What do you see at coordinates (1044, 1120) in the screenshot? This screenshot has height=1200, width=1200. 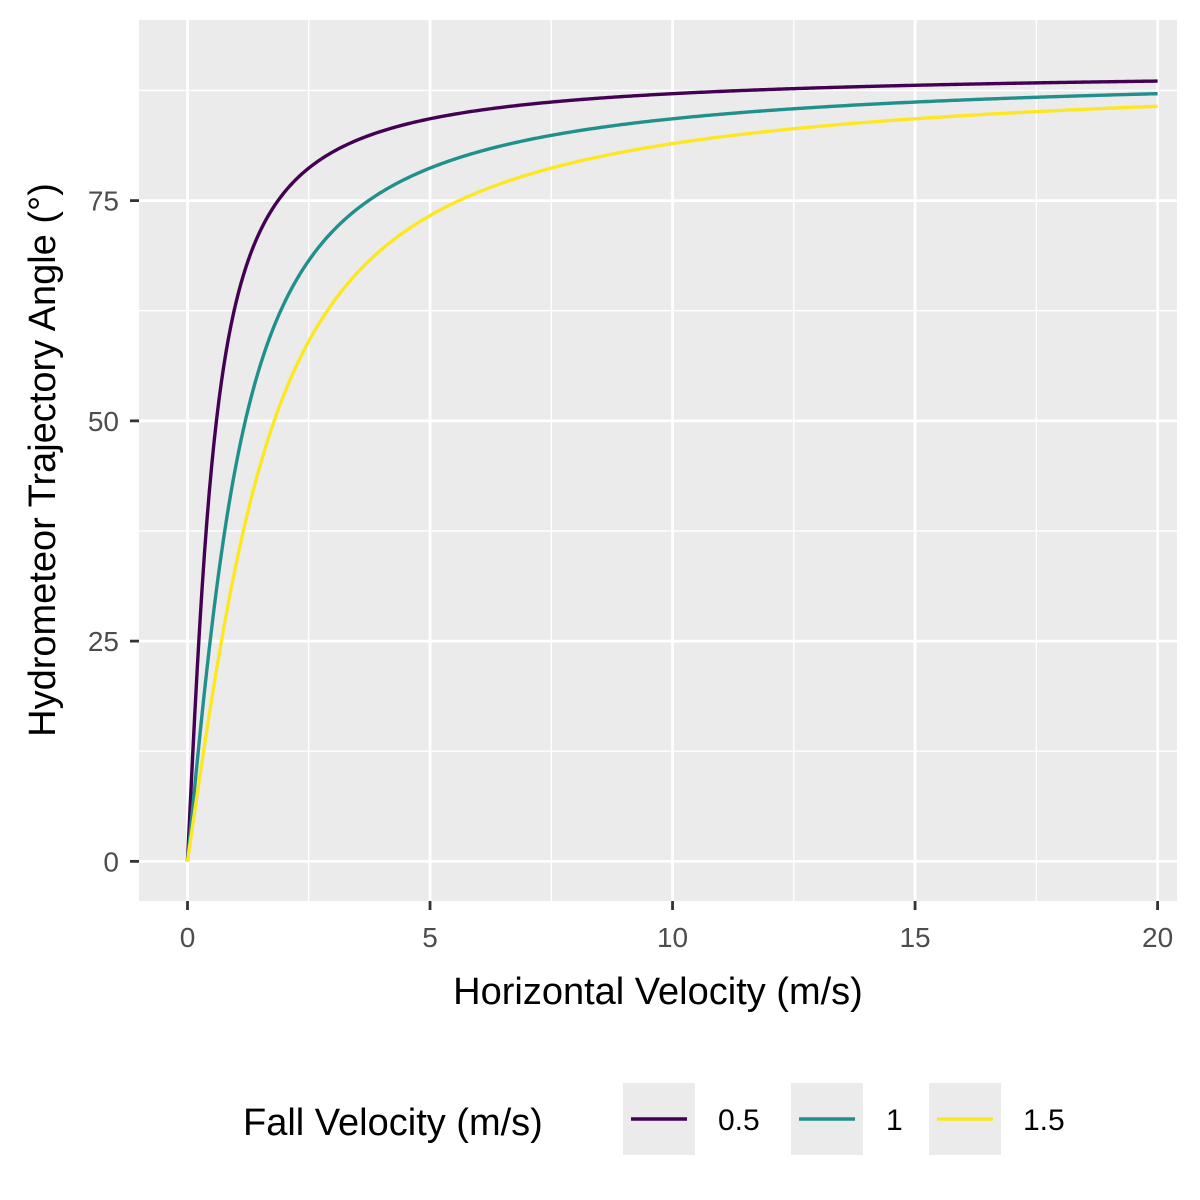 I see `legend-label-1.5: 1.5` at bounding box center [1044, 1120].